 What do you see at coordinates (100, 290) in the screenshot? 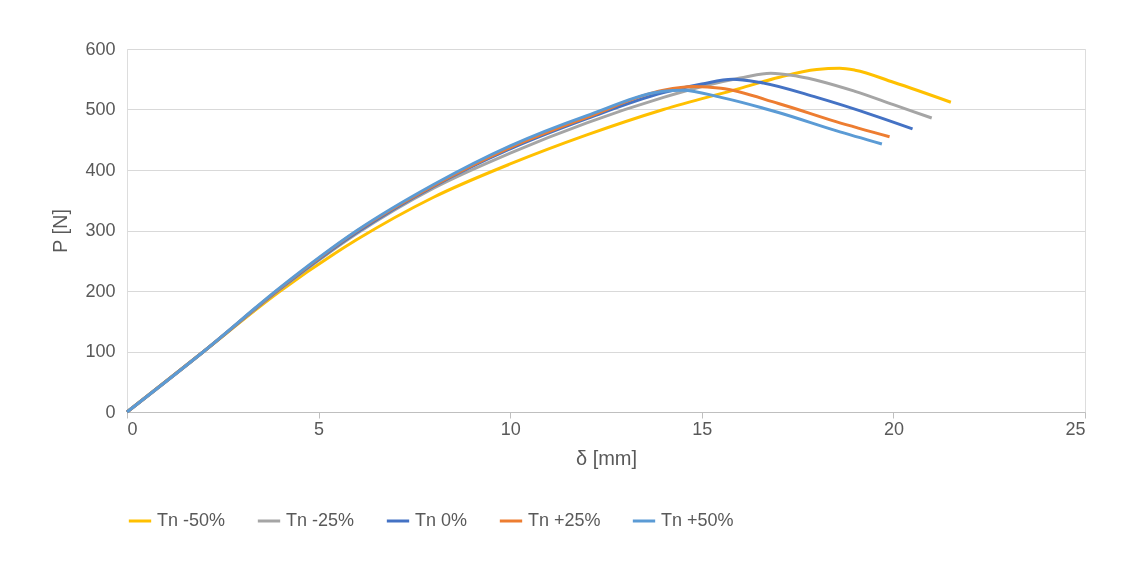
I see `y-tick-label: 200` at bounding box center [100, 290].